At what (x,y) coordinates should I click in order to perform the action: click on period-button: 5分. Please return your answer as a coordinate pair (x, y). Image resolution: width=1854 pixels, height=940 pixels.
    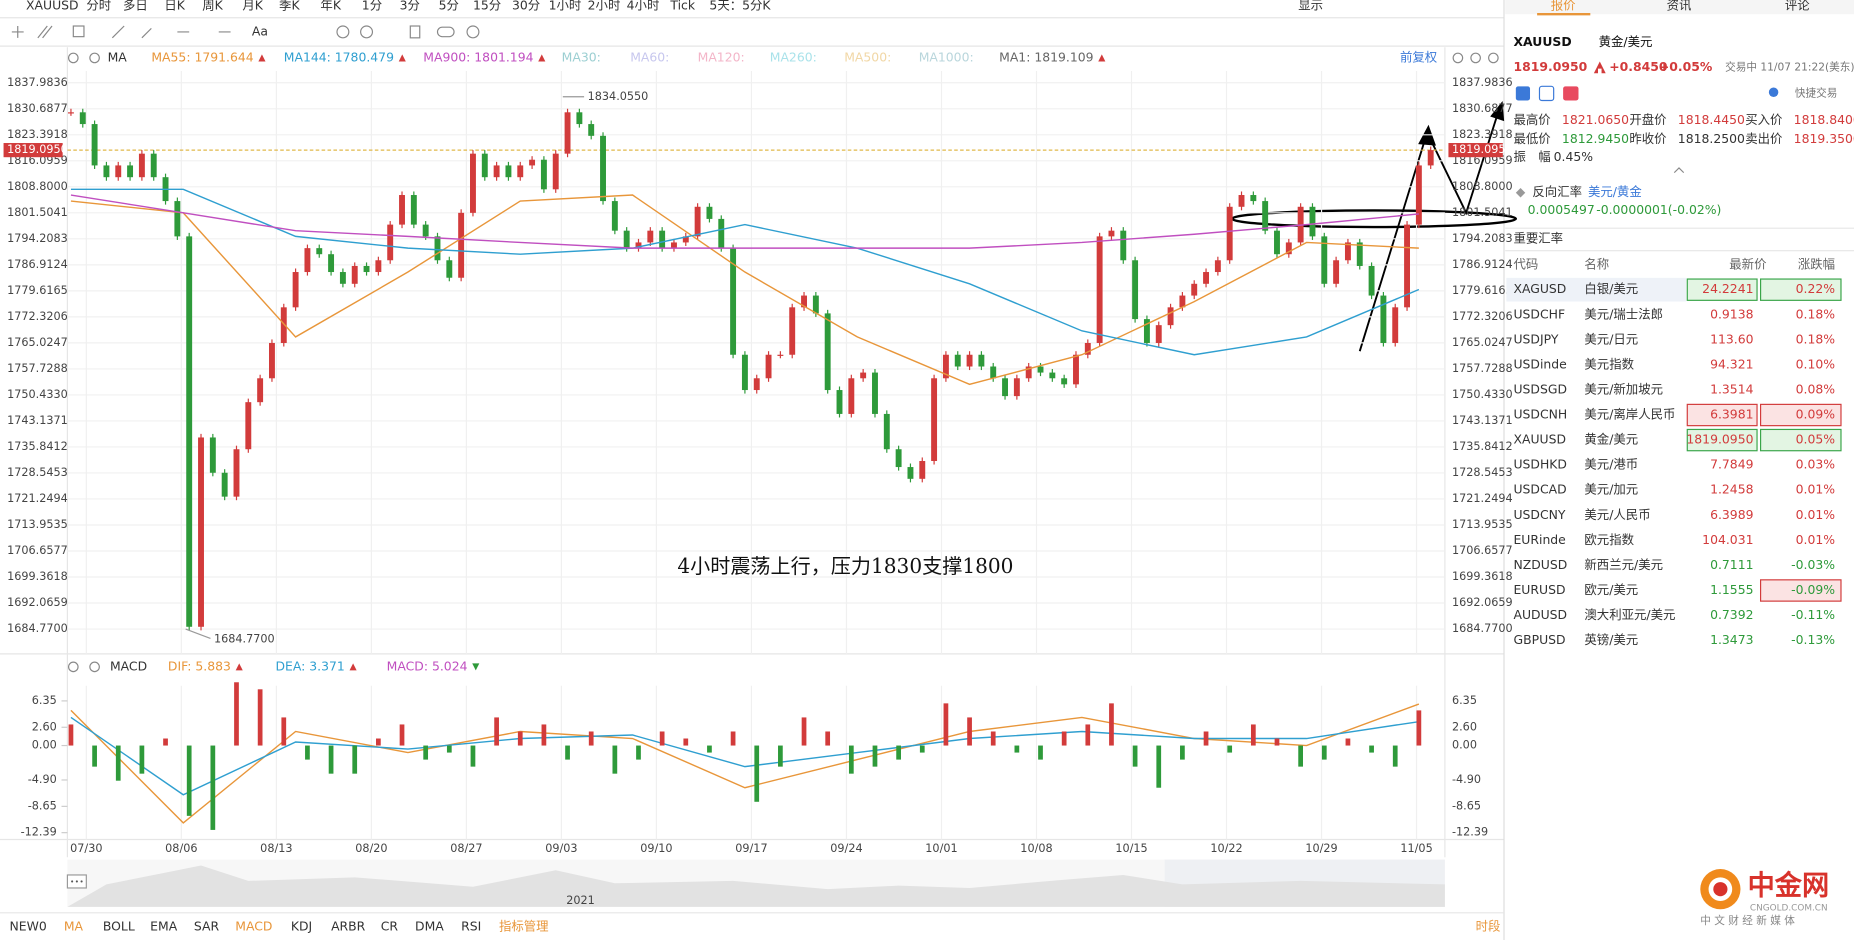
    Looking at the image, I should click on (449, 6).